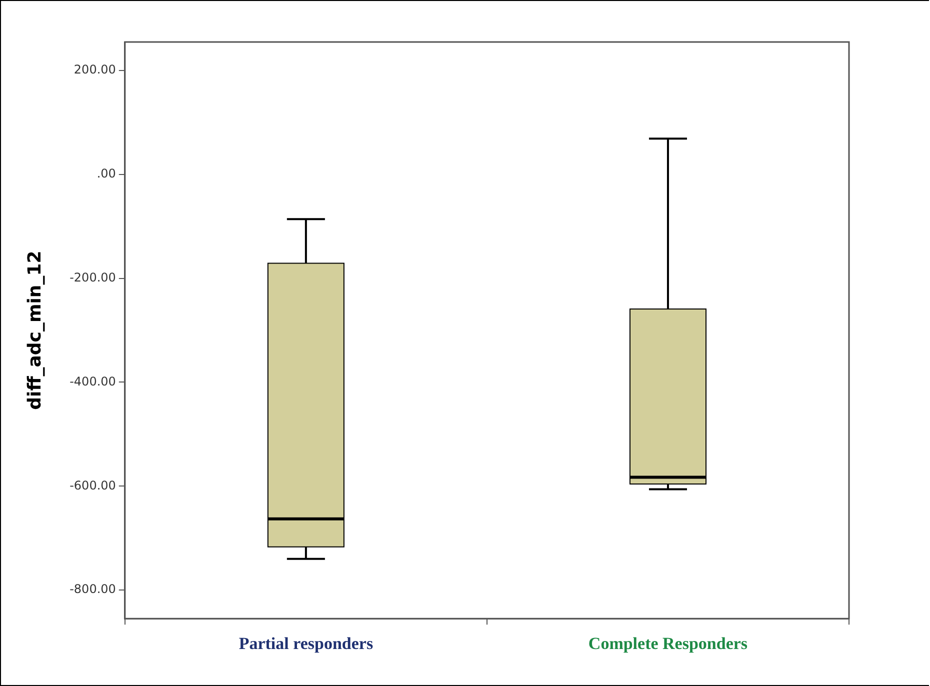 This screenshot has height=686, width=930. I want to click on y-tick-label: -800.00, so click(93, 589).